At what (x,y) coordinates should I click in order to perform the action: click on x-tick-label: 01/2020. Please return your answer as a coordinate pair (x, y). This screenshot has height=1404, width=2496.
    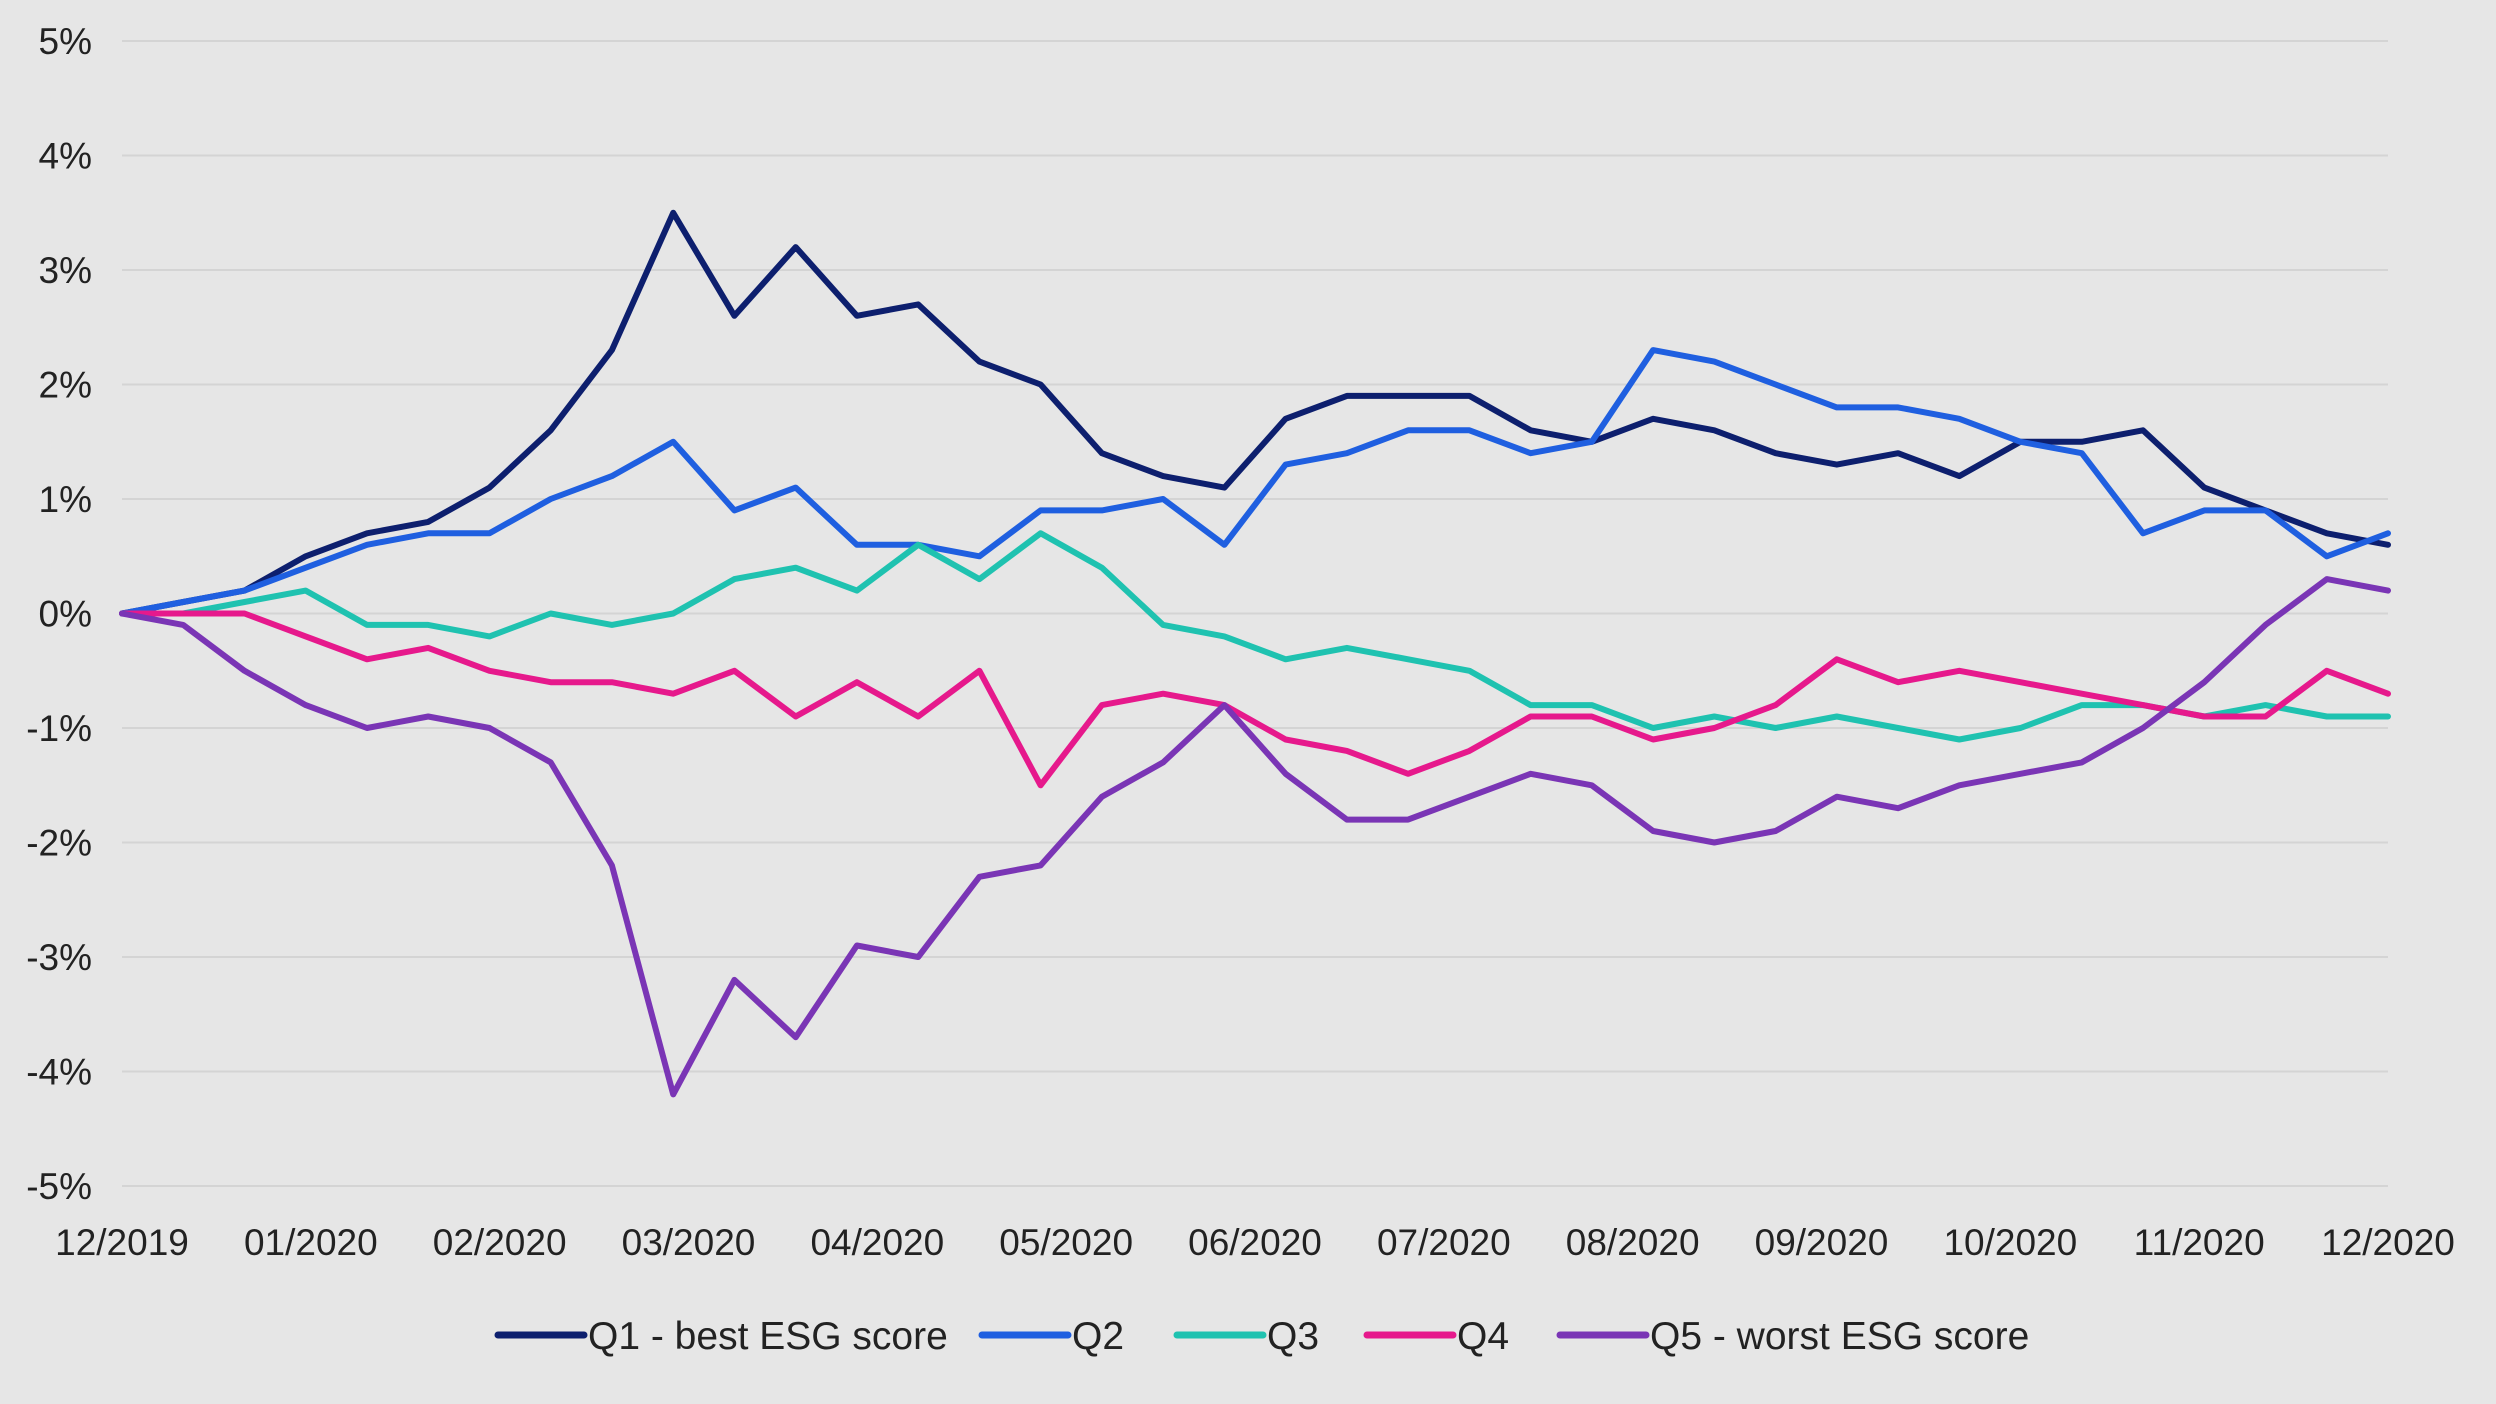
    Looking at the image, I should click on (311, 1242).